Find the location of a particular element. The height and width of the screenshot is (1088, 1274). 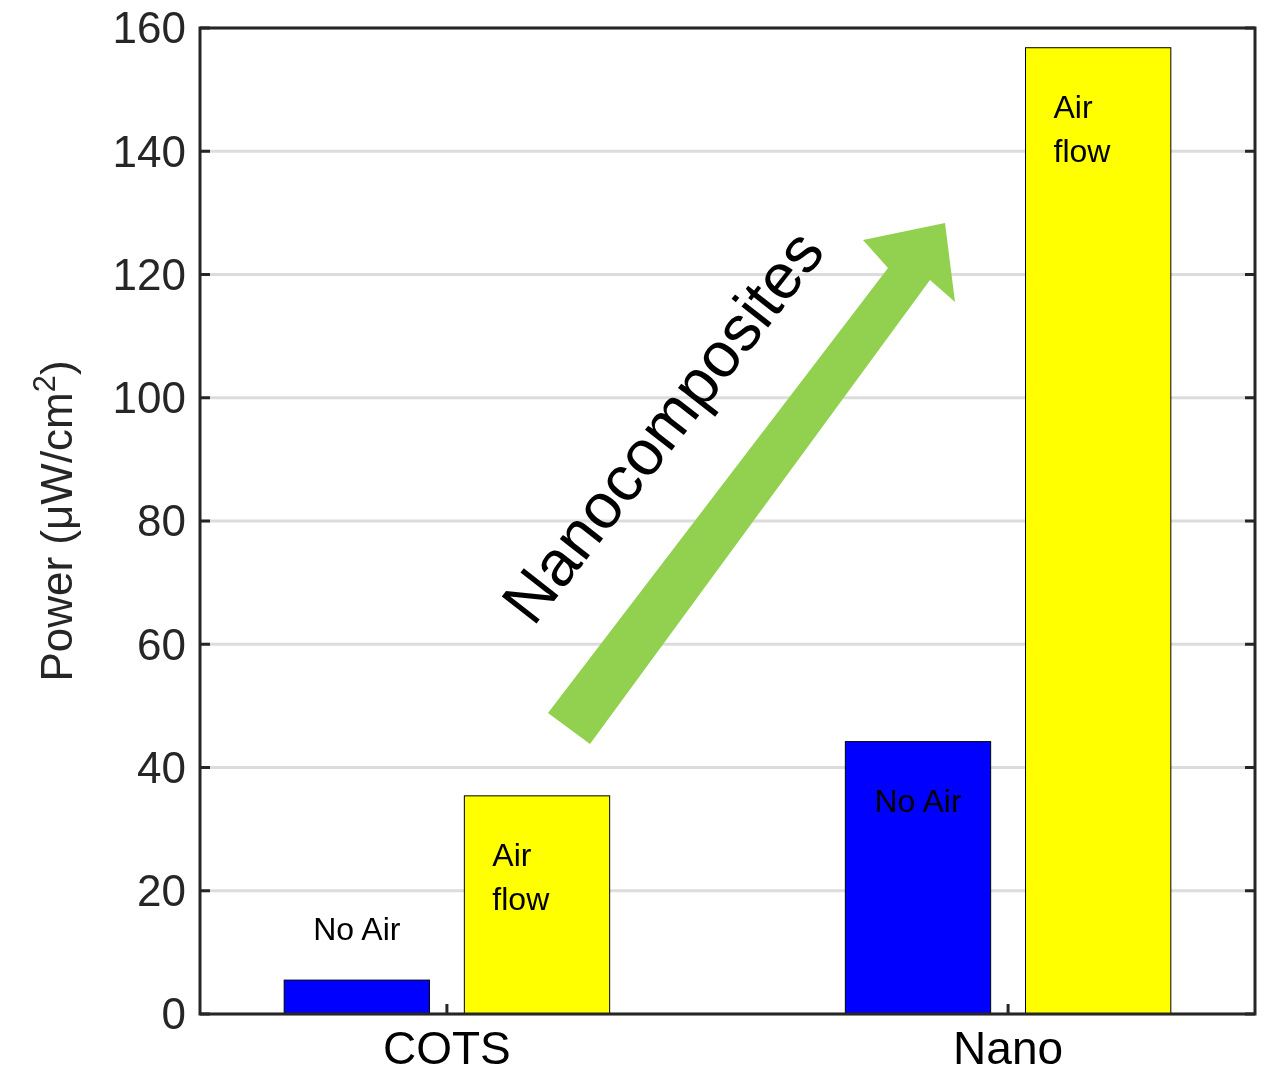

text: Air flow is located at coordinates (1082, 128).